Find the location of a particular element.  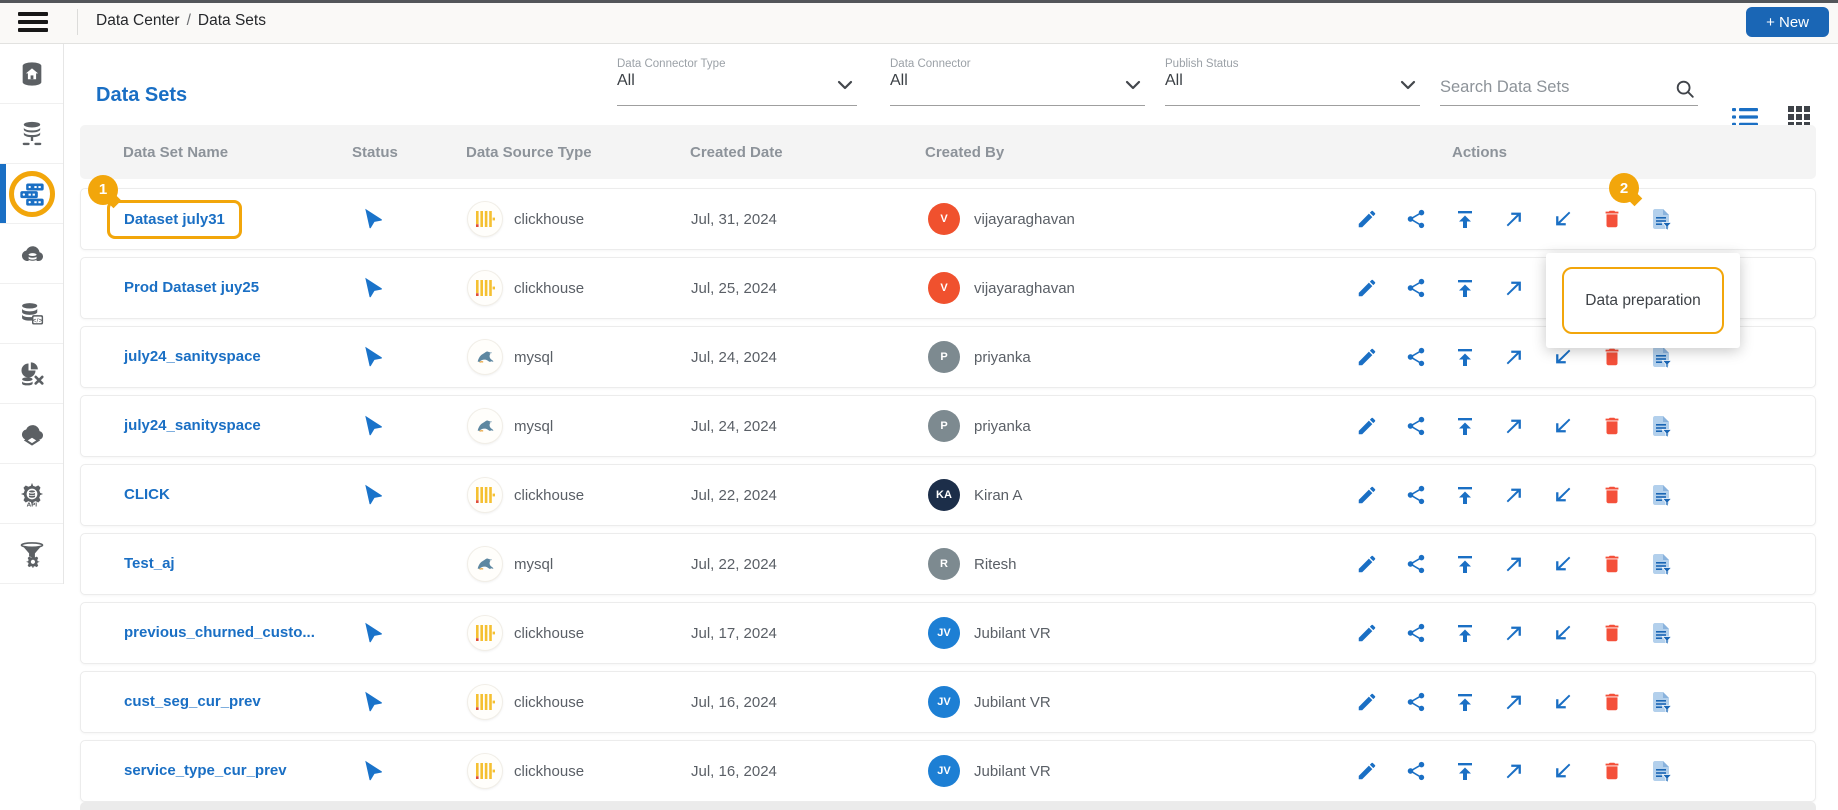

status-cell is located at coordinates (410, 426).